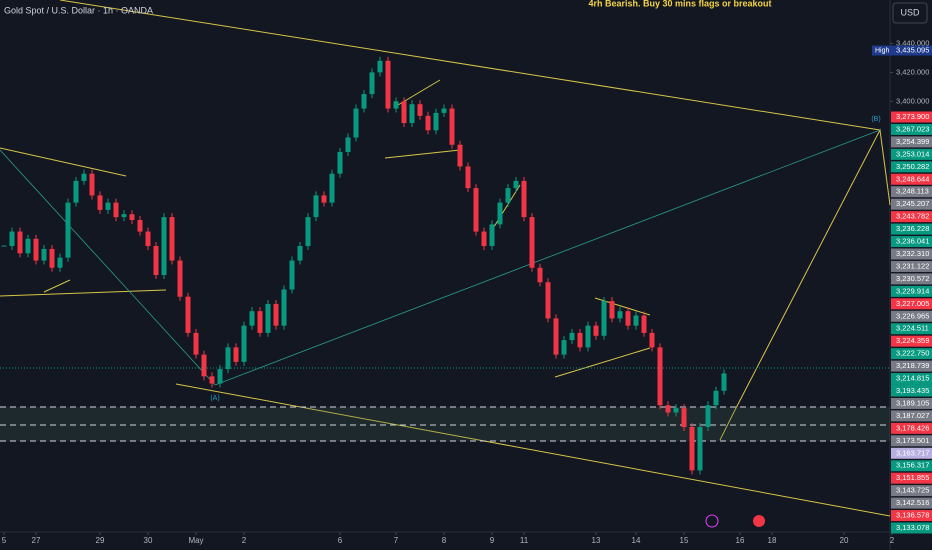 The height and width of the screenshot is (550, 932). What do you see at coordinates (340, 540) in the screenshot?
I see `x-tick-label: 6` at bounding box center [340, 540].